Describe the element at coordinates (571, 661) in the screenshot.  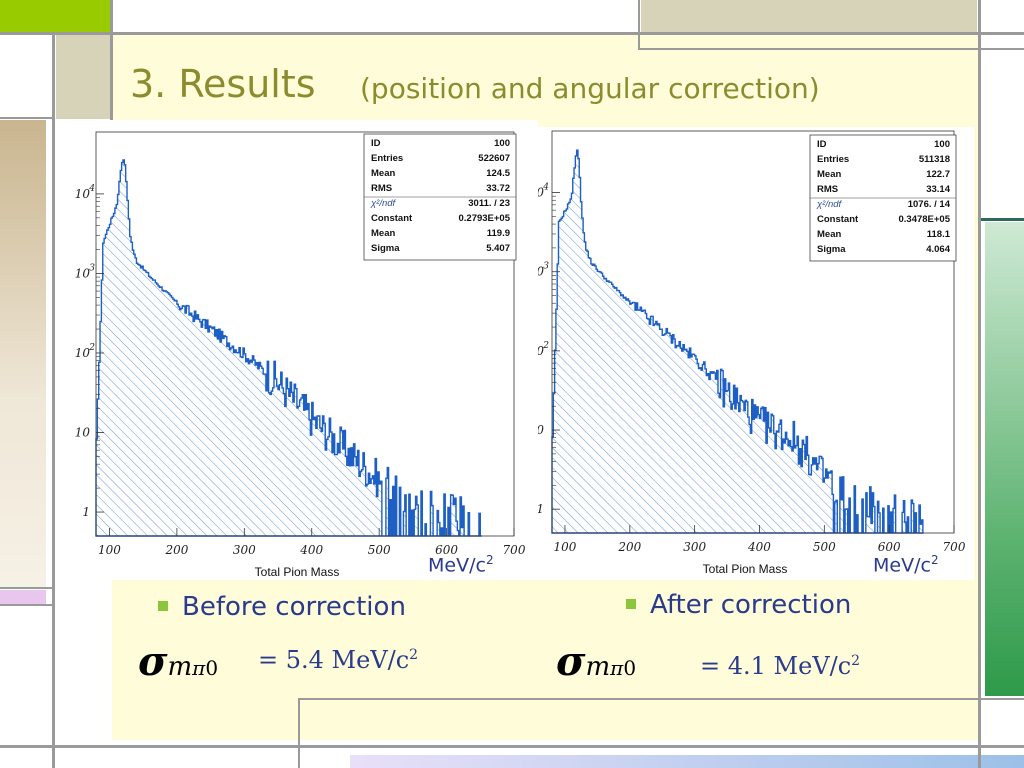
I see `sigma-symbol: σ` at that location.